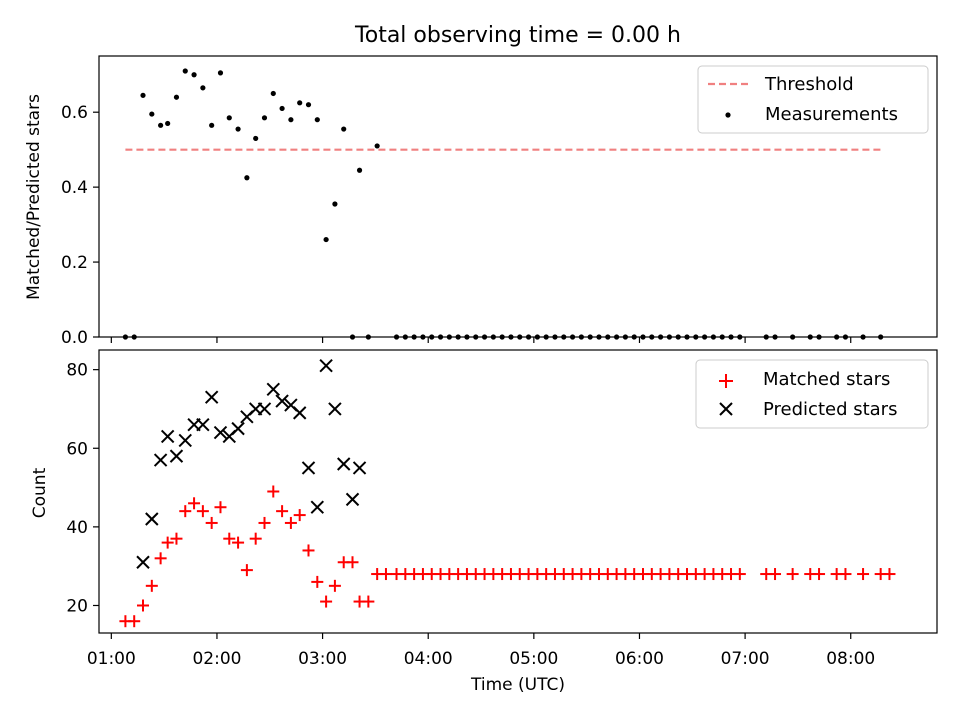  I want to click on top-y-tick-label: 0.4, so click(74, 188).